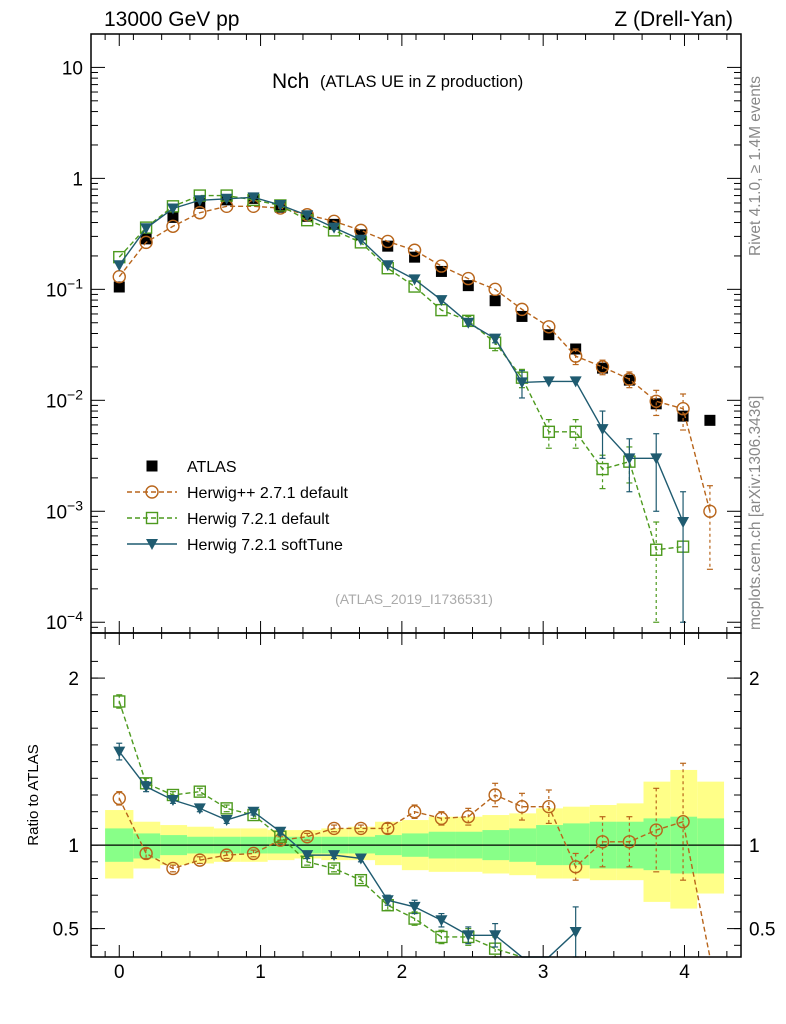 This screenshot has width=786, height=1024. Describe the element at coordinates (64, 399) in the screenshot. I see `y-tick-label: 10⁻²` at that location.